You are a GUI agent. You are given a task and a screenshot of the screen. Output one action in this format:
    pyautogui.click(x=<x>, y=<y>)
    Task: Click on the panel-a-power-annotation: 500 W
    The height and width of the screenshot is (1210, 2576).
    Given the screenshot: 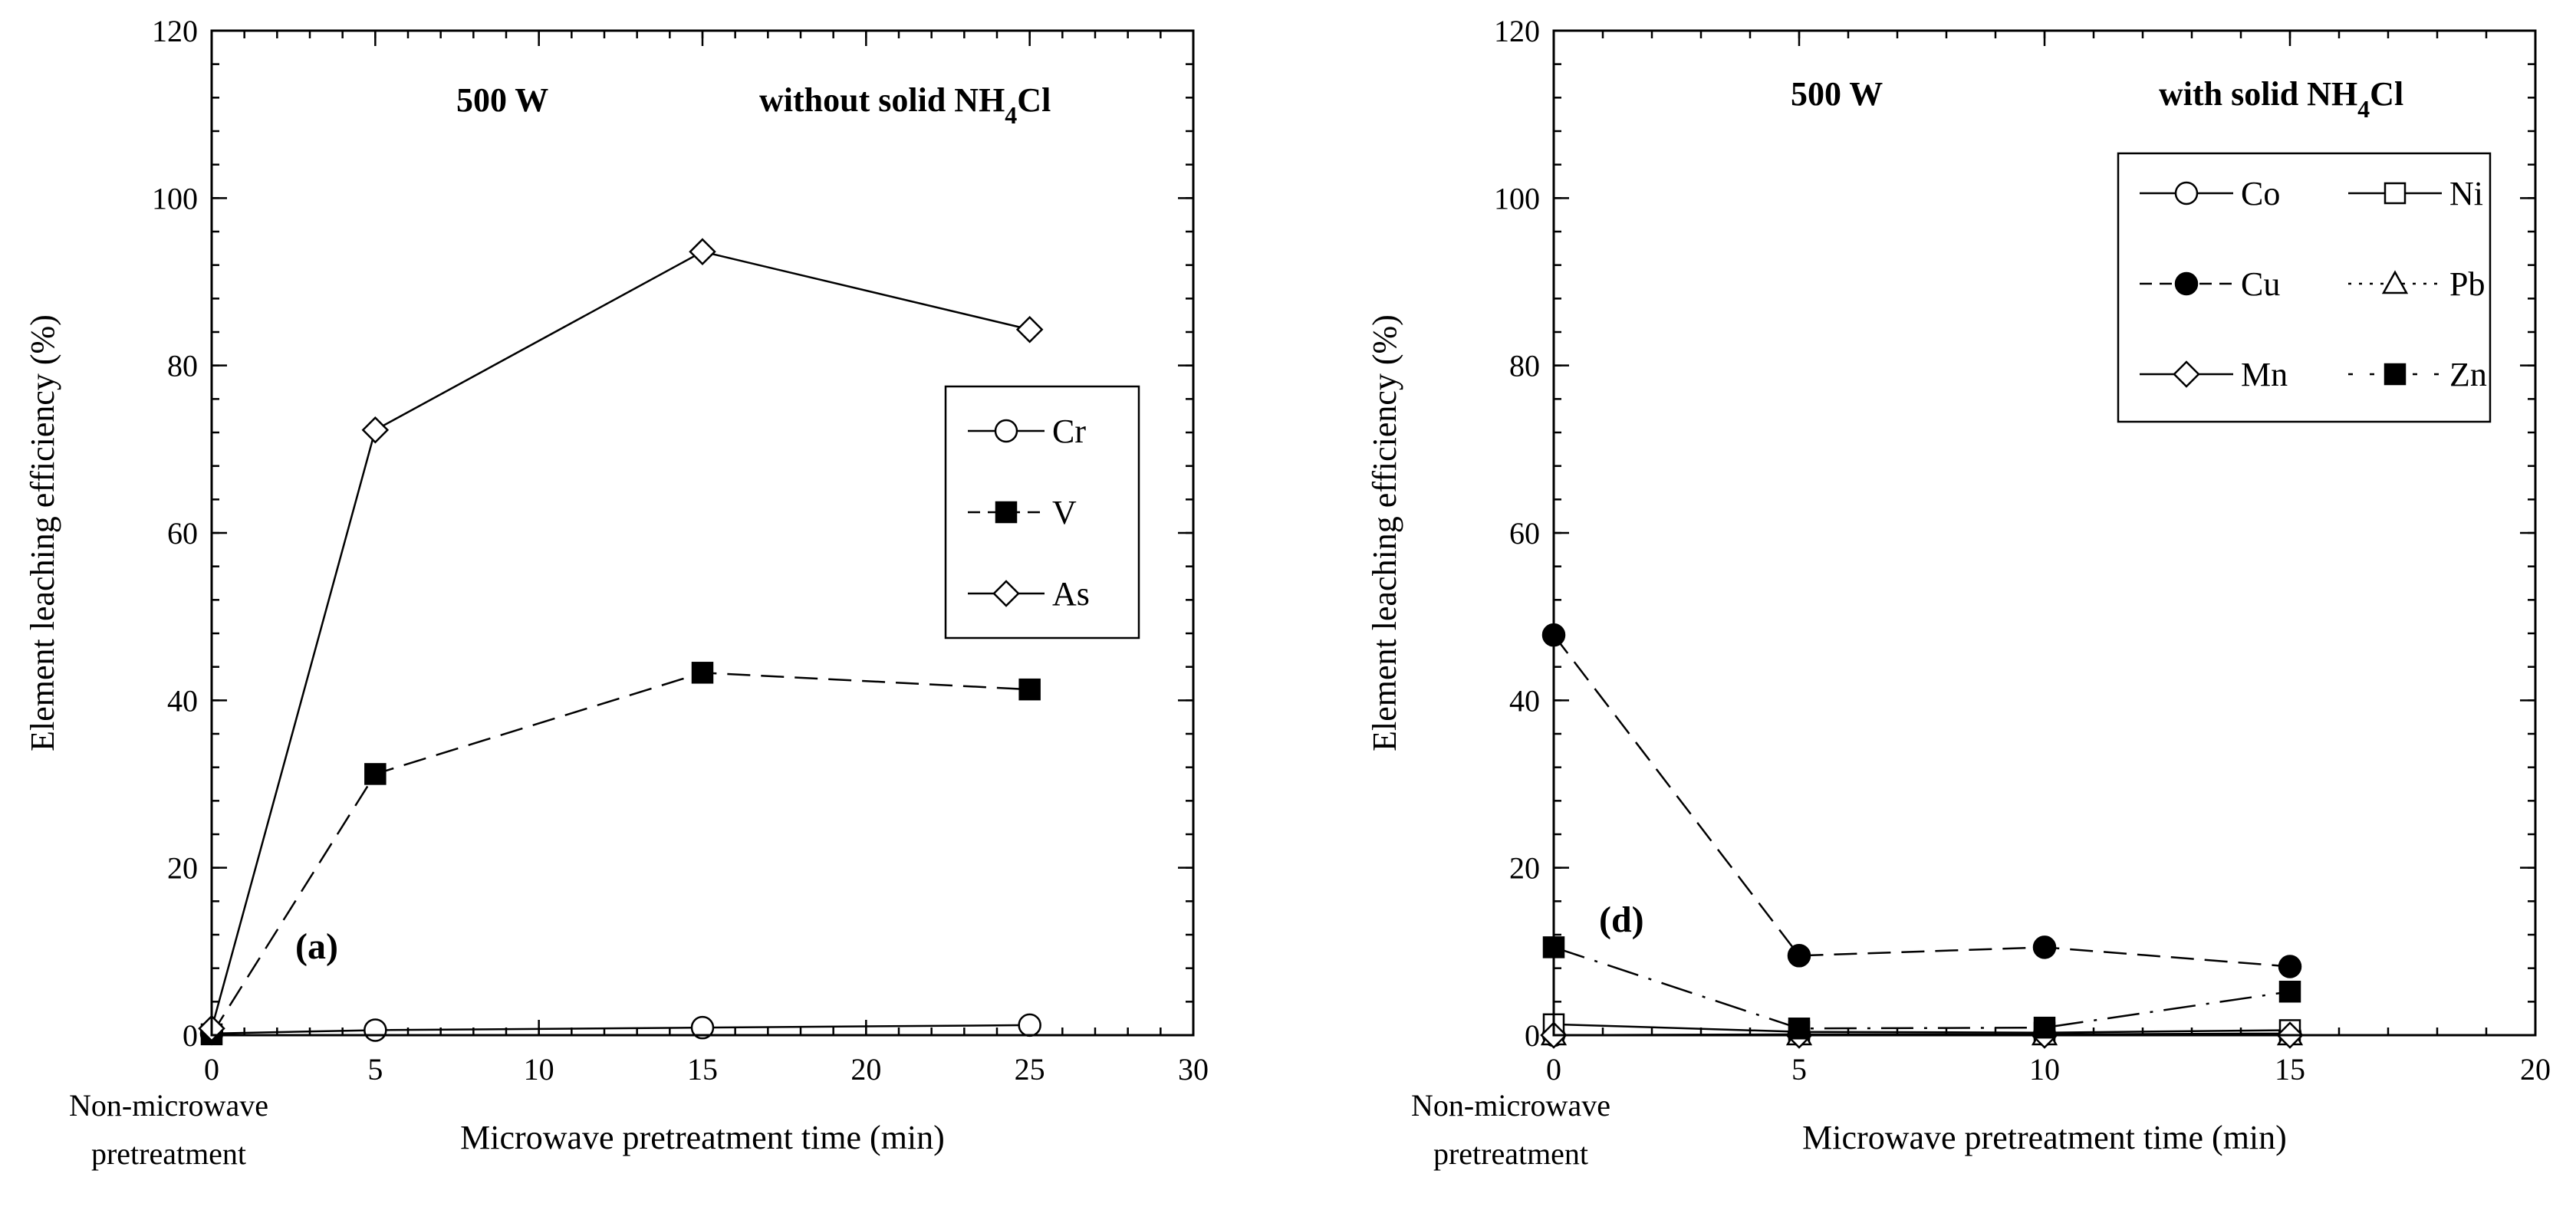 What is the action you would take?
    pyautogui.click(x=502, y=100)
    